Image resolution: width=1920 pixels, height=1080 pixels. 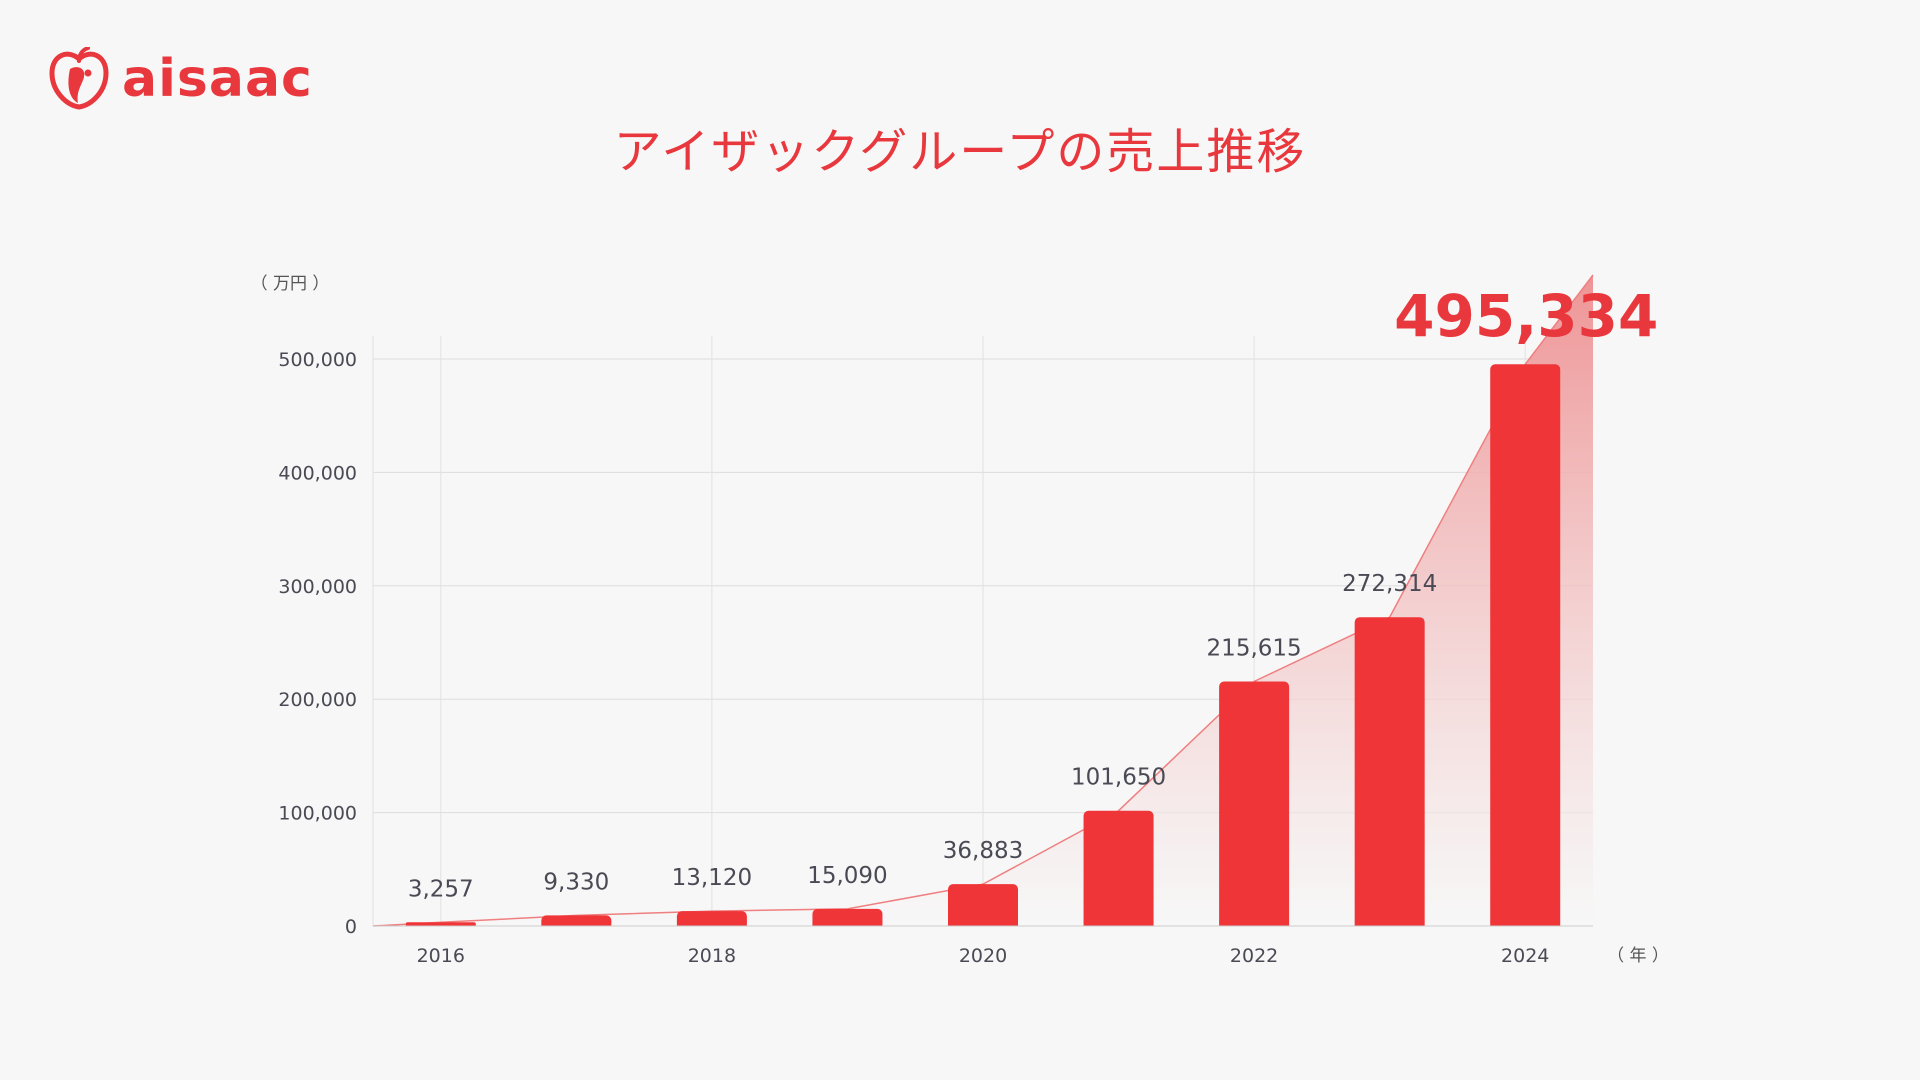 What do you see at coordinates (983, 851) in the screenshot?
I see `data-label-2020: 36,883` at bounding box center [983, 851].